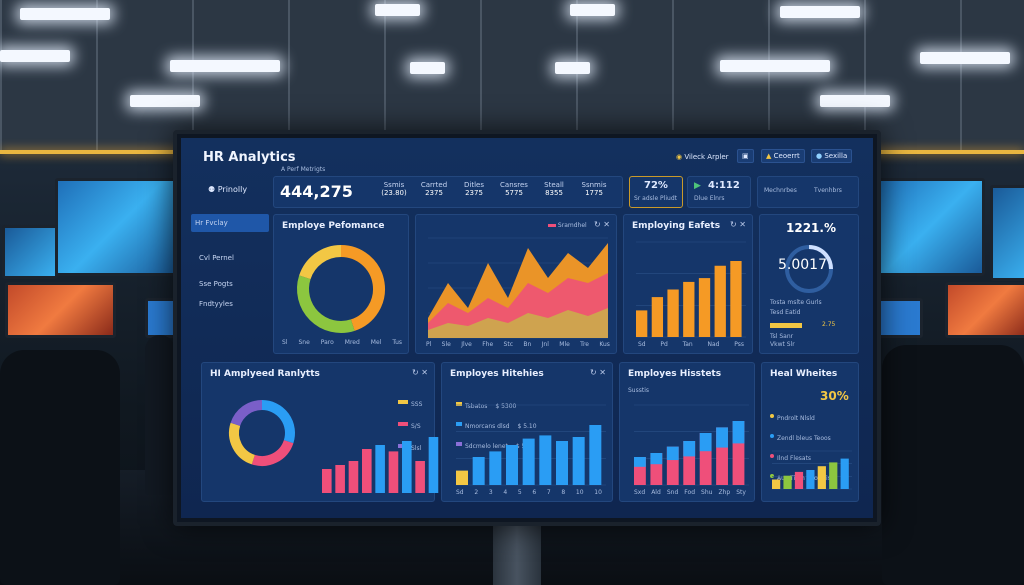 The height and width of the screenshot is (585, 1024). Describe the element at coordinates (216, 258) in the screenshot. I see `sidebar-item: Cvl Pernel` at that location.